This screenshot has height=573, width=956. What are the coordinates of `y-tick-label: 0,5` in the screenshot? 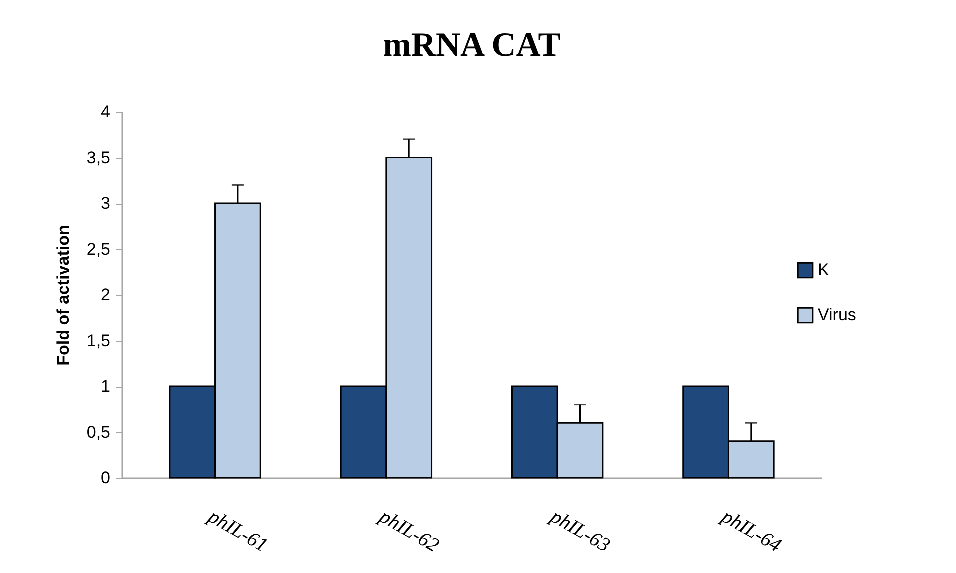 It's located at (98, 432).